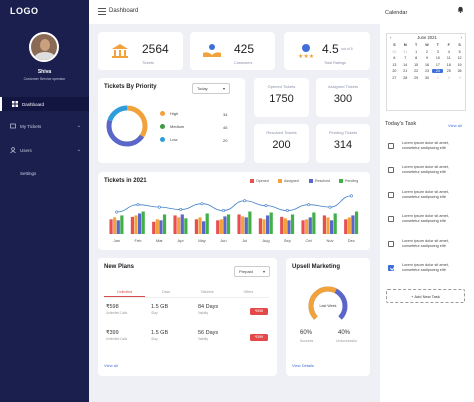 Image resolution: width=474 pixels, height=402 pixels. What do you see at coordinates (405, 64) in the screenshot?
I see `calendar-day: 14` at bounding box center [405, 64].